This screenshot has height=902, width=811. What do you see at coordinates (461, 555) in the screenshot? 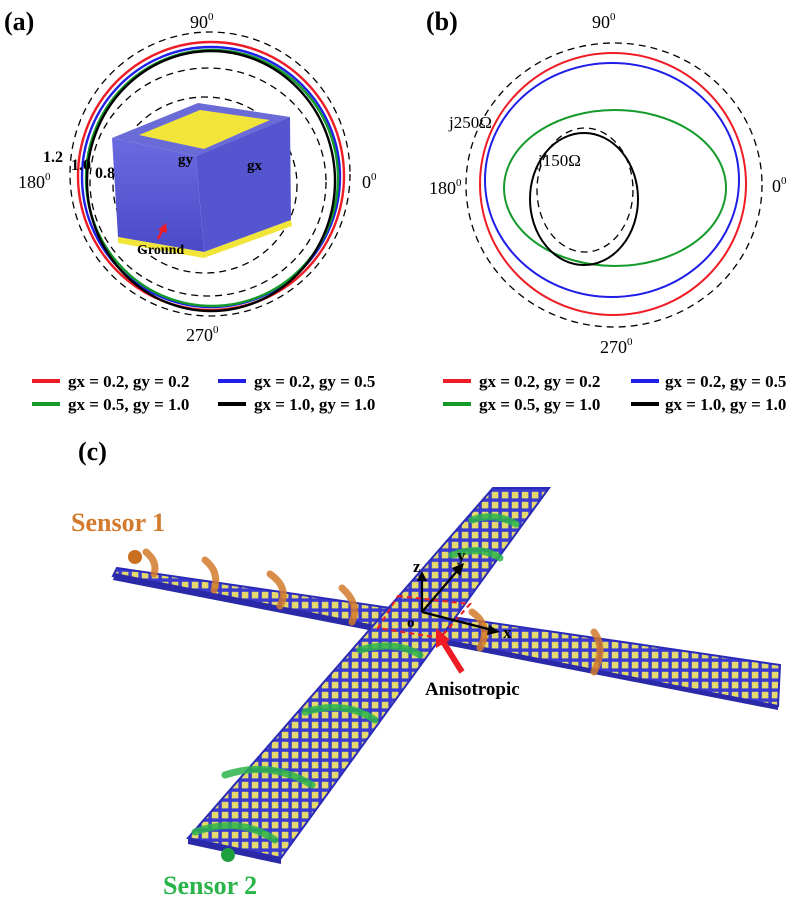
I see `axis-y-label: y` at bounding box center [461, 555].